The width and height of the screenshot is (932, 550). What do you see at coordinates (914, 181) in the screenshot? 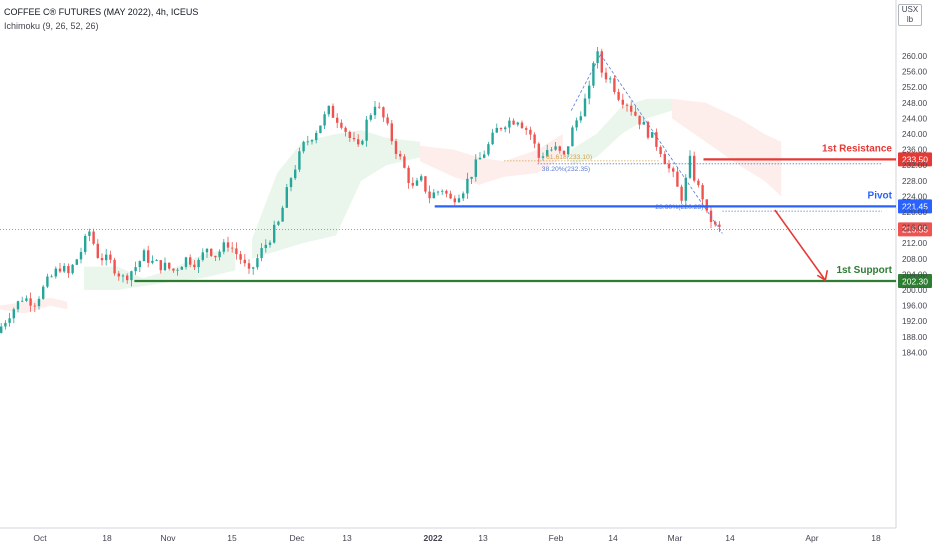
I see `price-tick: 228.00` at bounding box center [914, 181].